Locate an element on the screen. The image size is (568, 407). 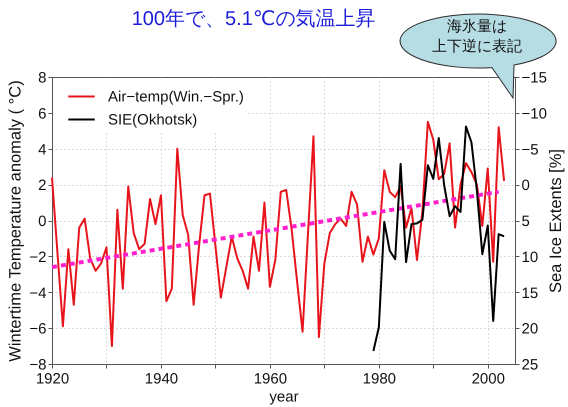
y-tick-label: 6 is located at coordinates (42, 113).